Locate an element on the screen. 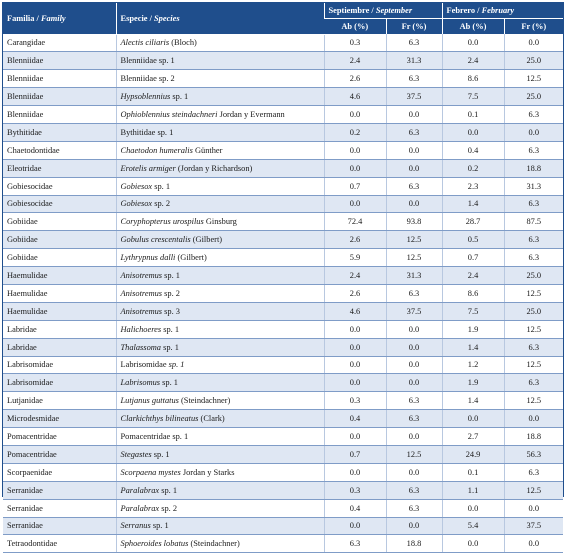 This screenshot has width=568, height=553. table-row: Serranidae Paralabrax sp. 2 0.4 6.3 0.0 0.0 is located at coordinates (283, 508).